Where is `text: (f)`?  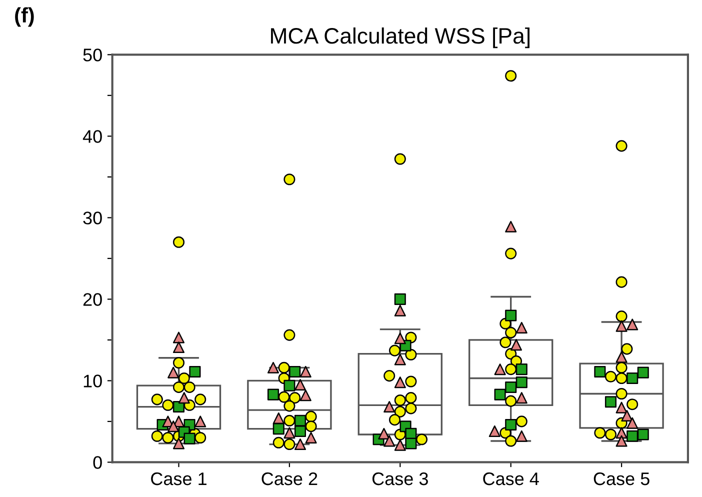
text: (f) is located at coordinates (24, 17).